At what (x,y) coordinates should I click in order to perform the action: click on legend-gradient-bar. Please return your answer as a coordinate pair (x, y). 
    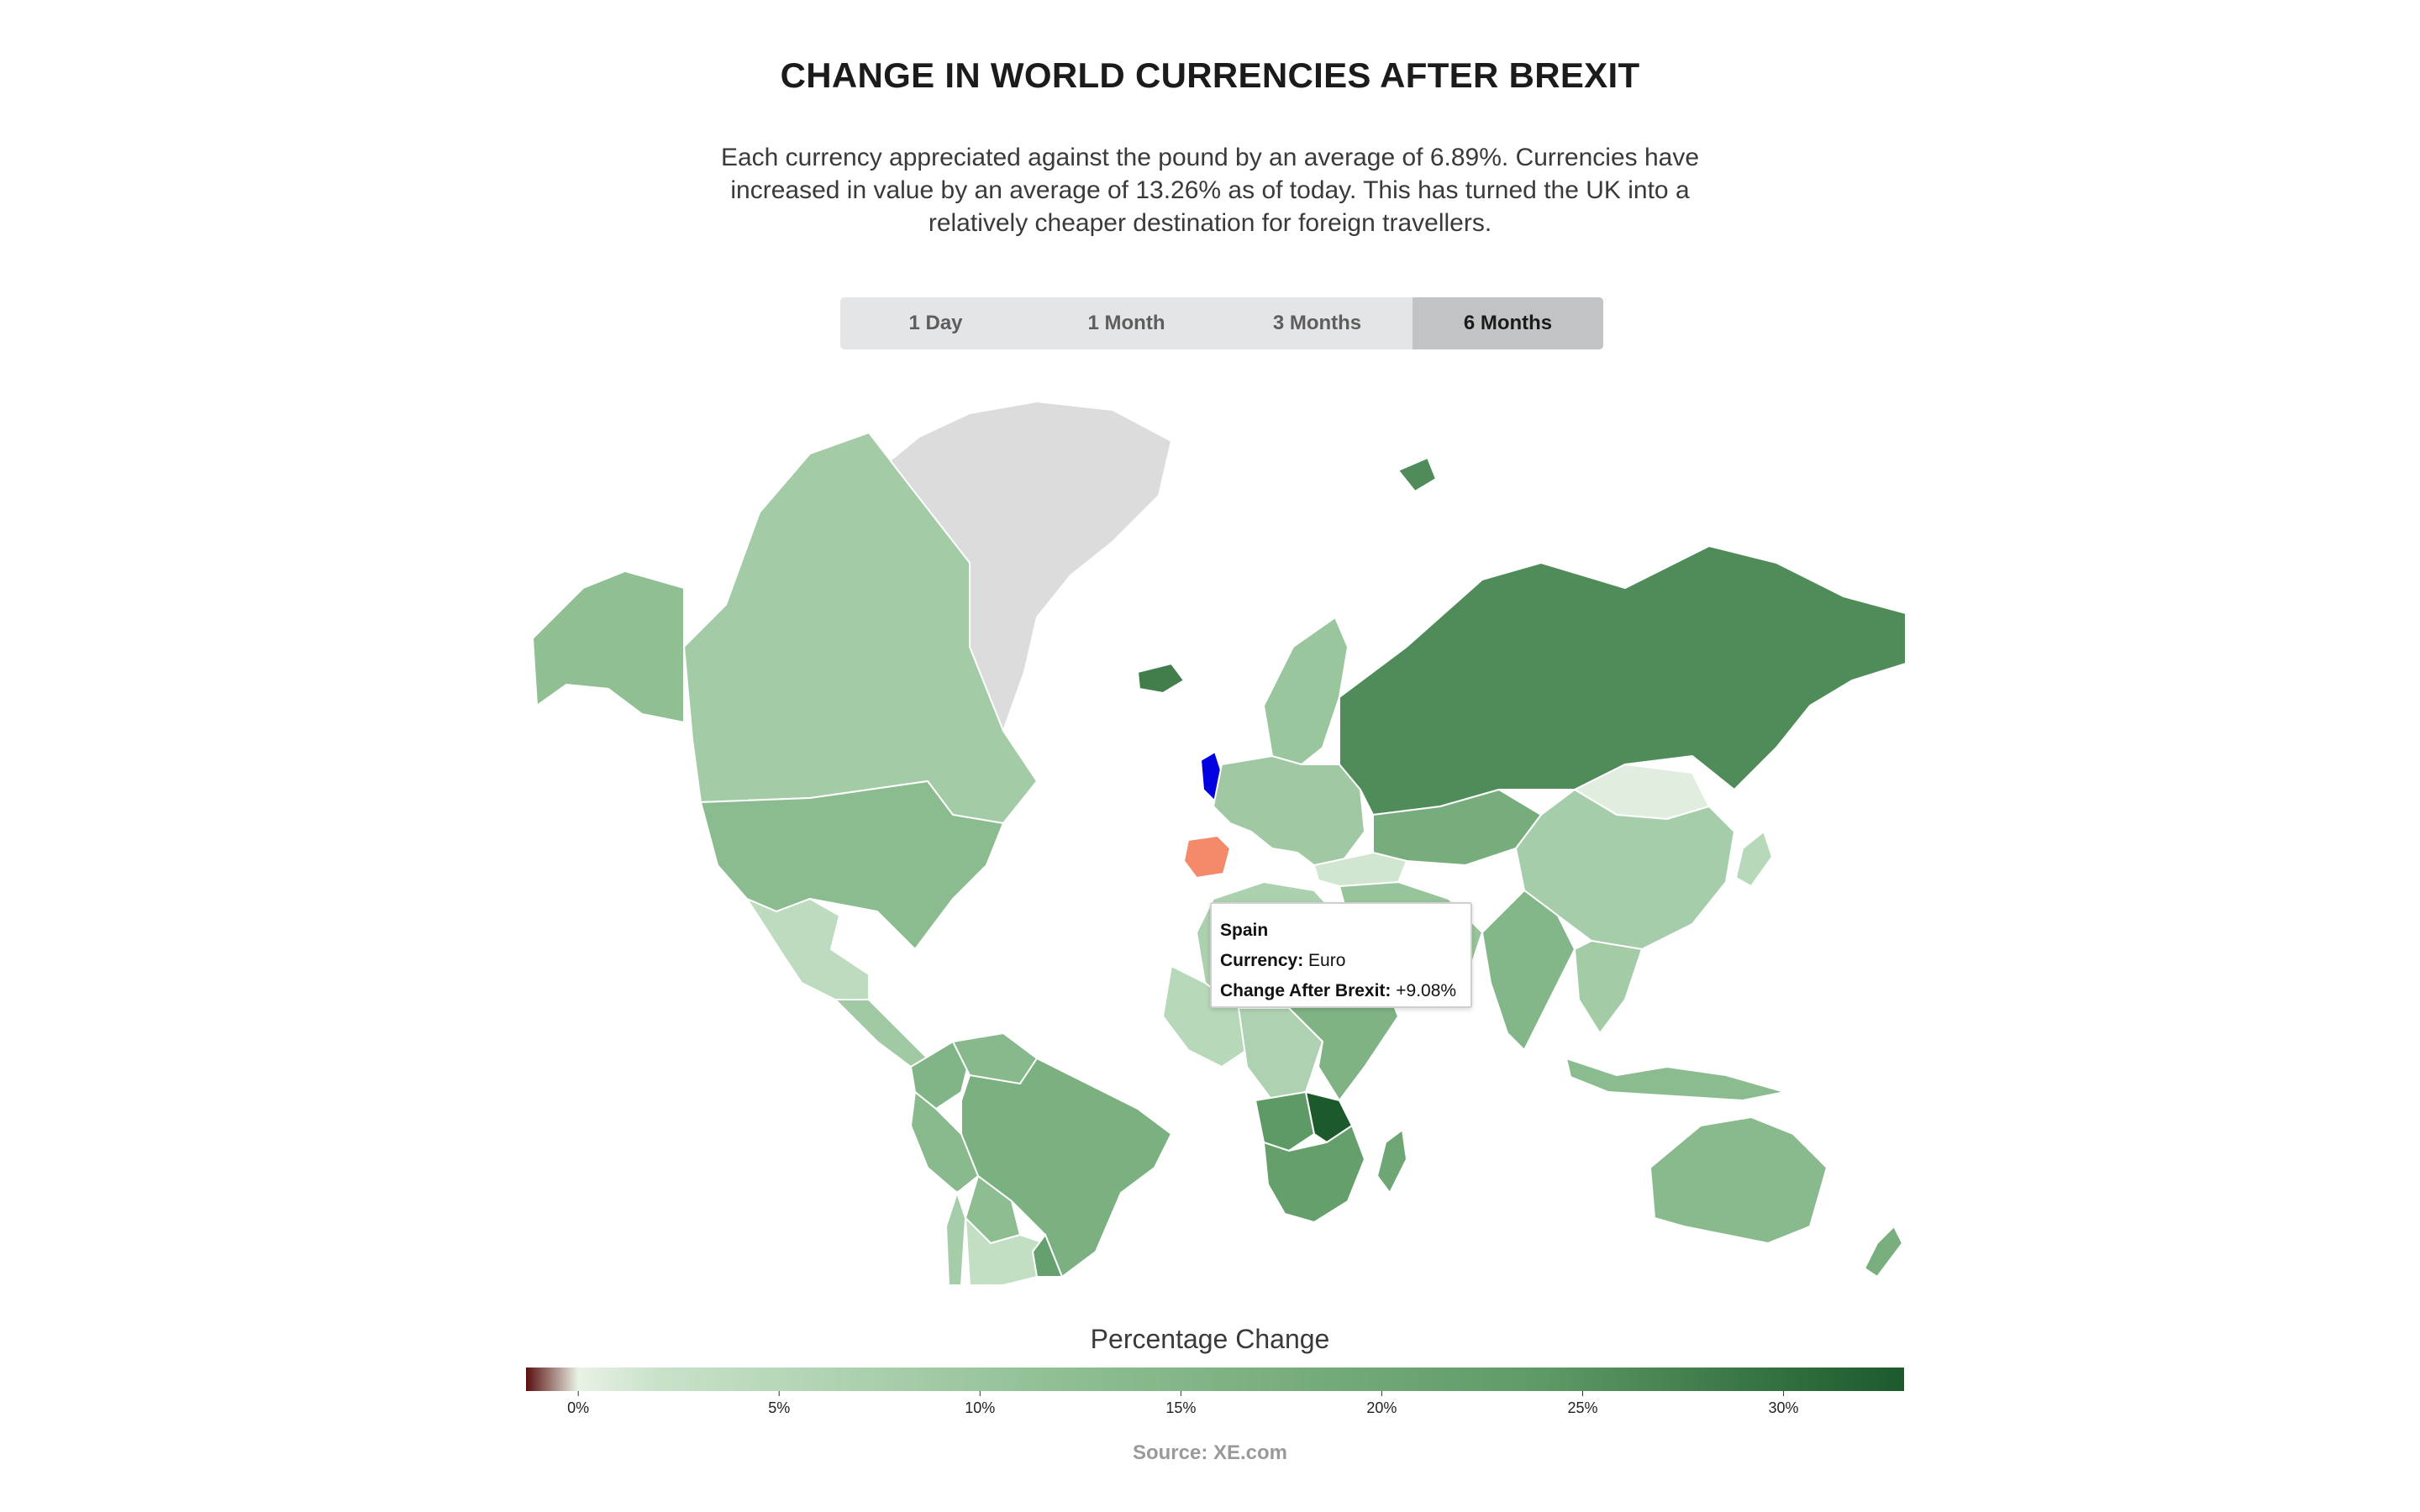
    Looking at the image, I should click on (1215, 1379).